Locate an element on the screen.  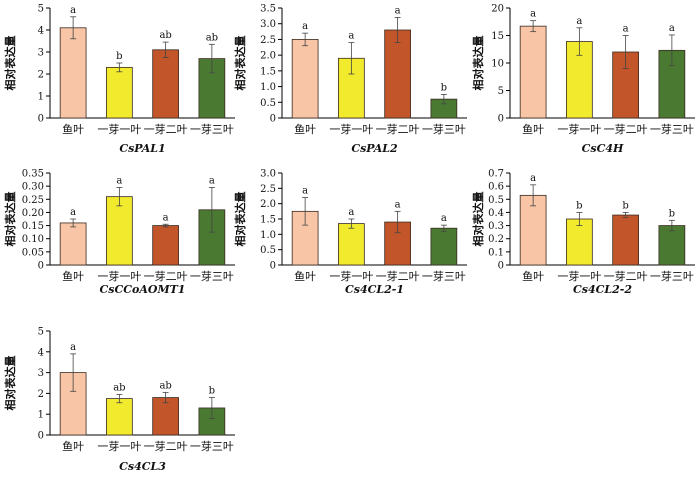
y-tick-label: 0.4 is located at coordinates (496, 213).